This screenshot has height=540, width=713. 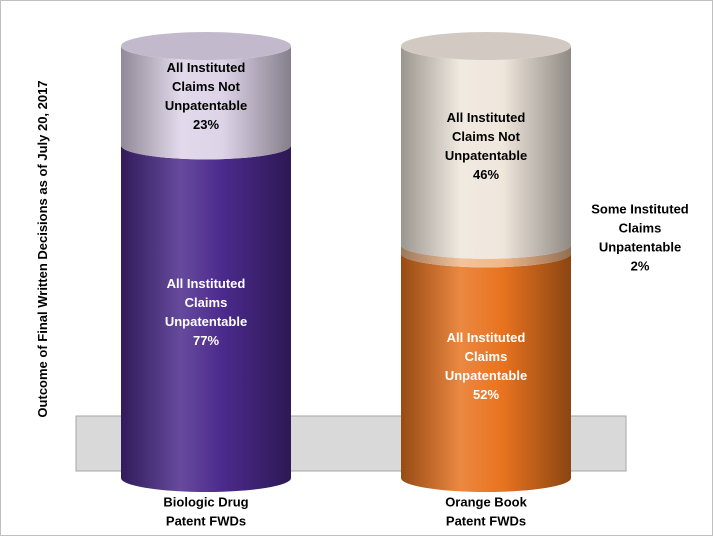 What do you see at coordinates (206, 96) in the screenshot?
I see `segment-label: All Instituted Claims Not Unpatentable 23%` at bounding box center [206, 96].